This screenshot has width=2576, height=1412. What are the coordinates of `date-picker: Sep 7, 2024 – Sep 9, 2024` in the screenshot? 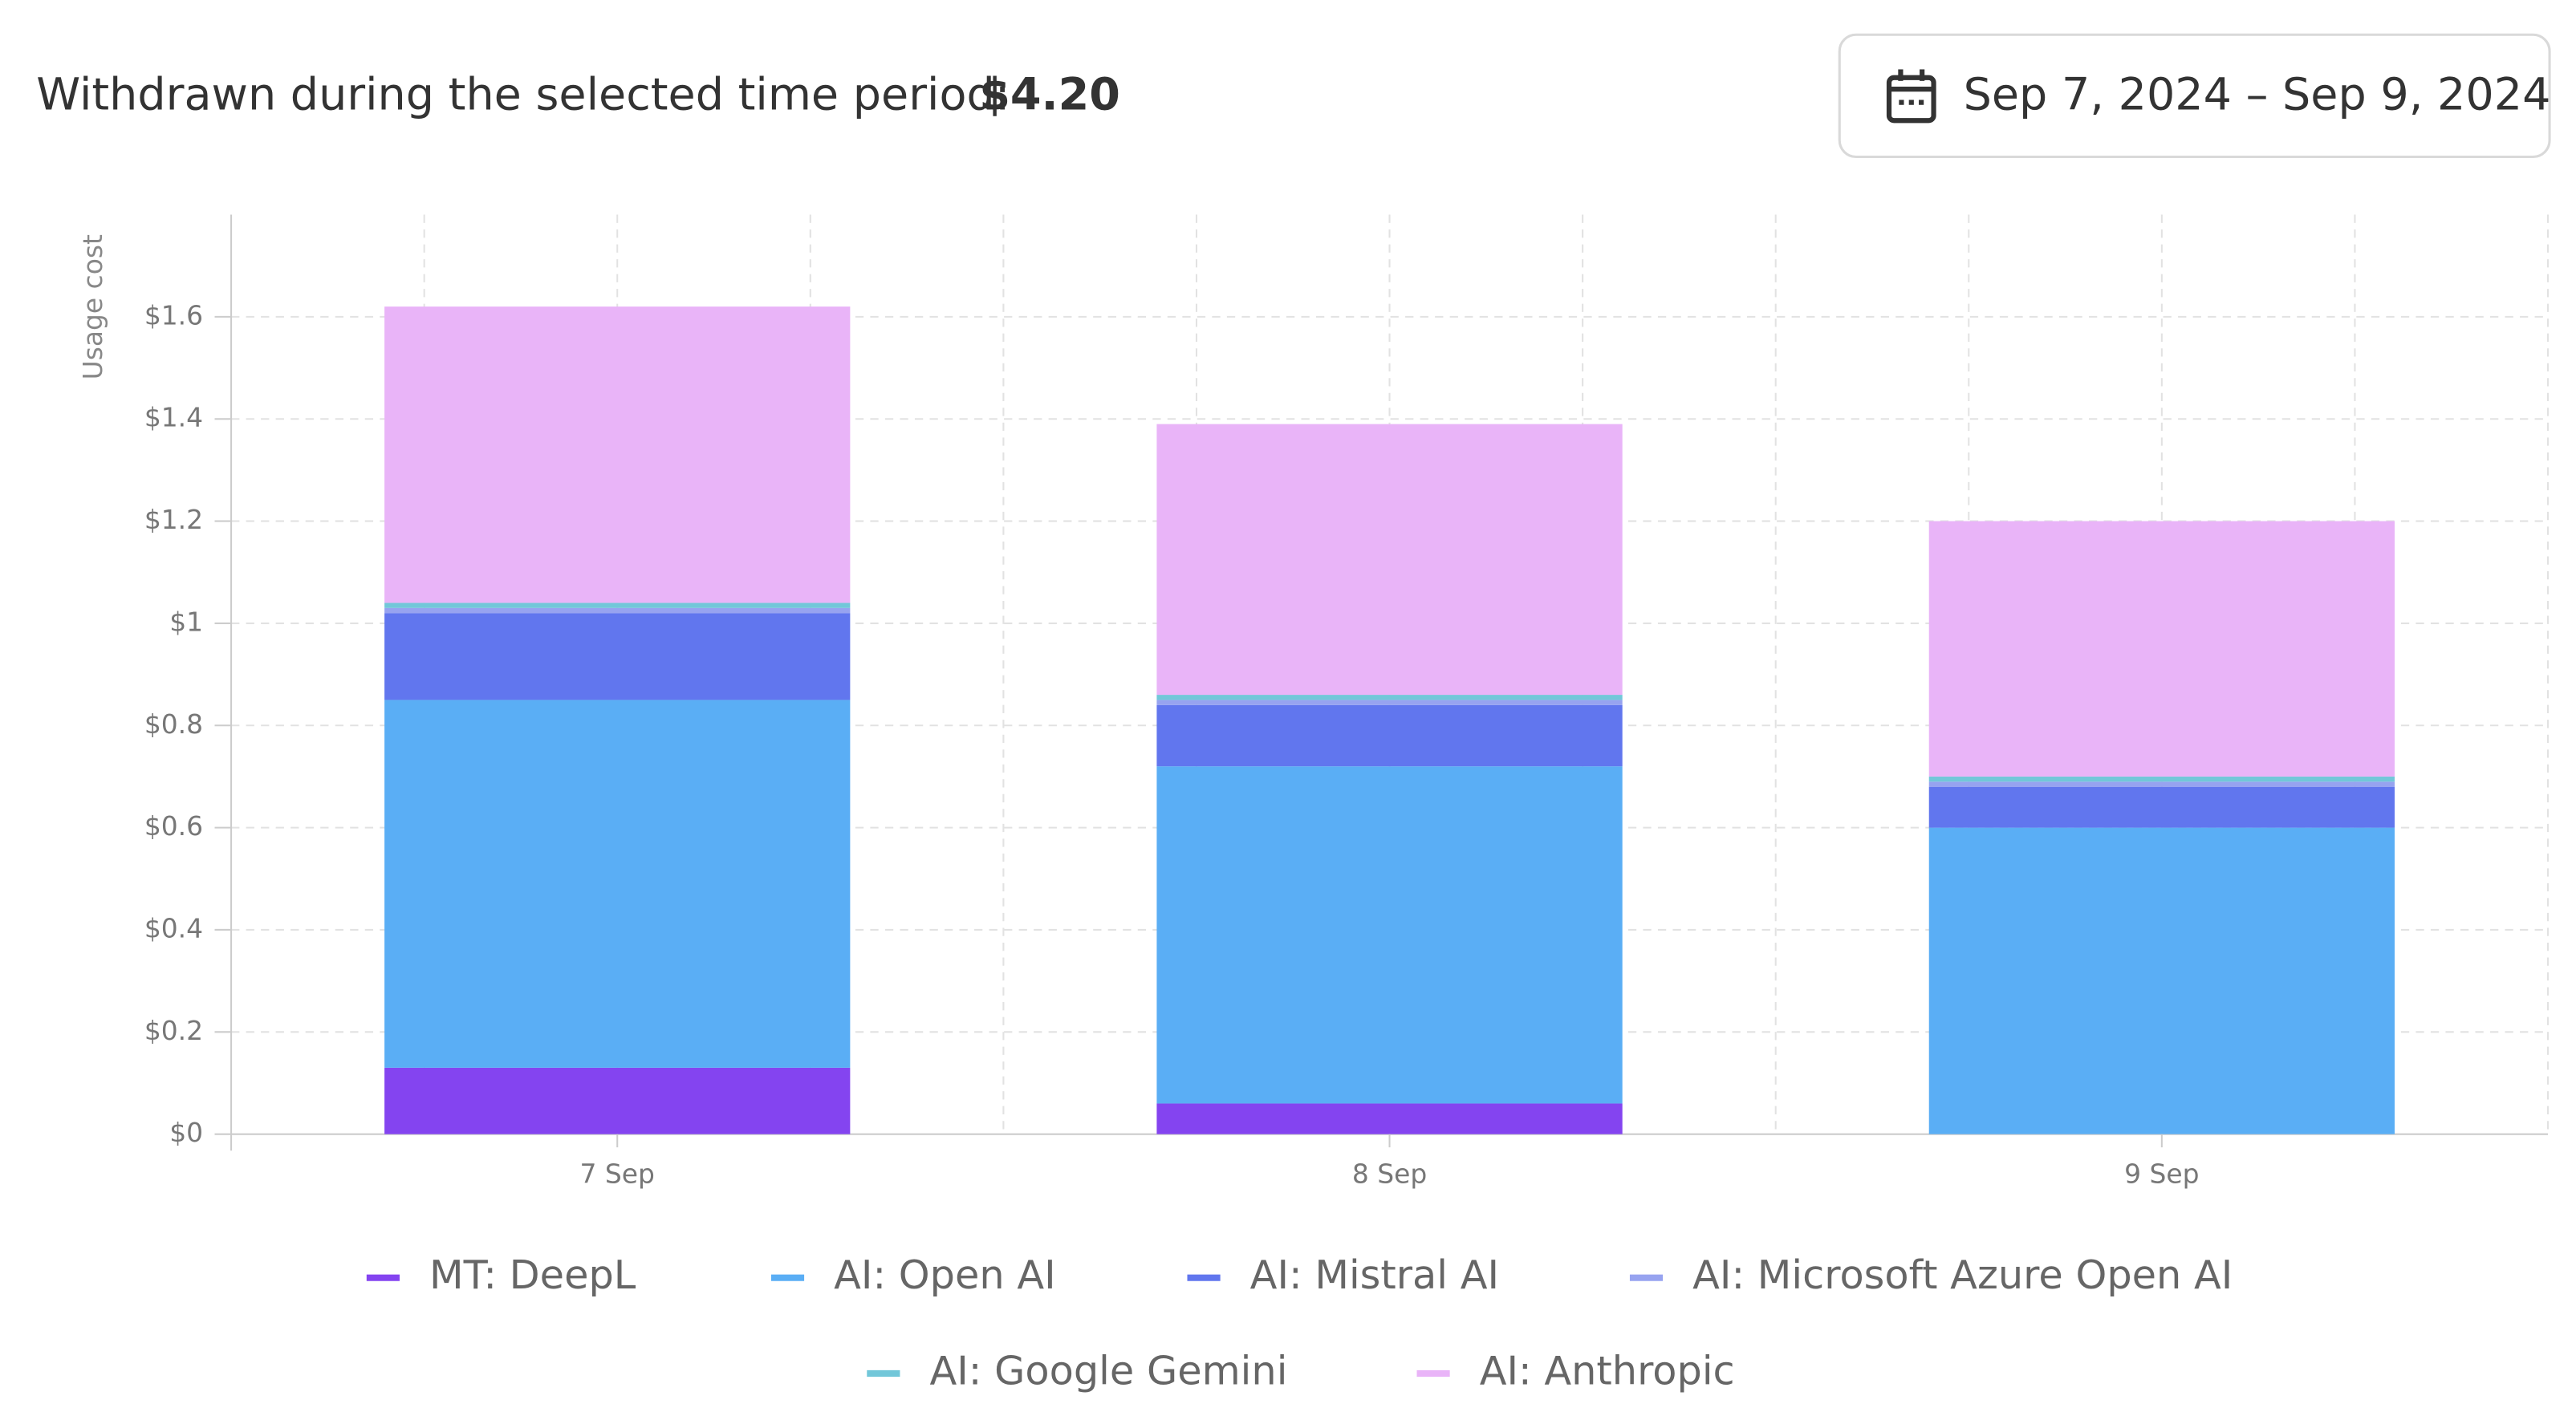 It's located at (2194, 96).